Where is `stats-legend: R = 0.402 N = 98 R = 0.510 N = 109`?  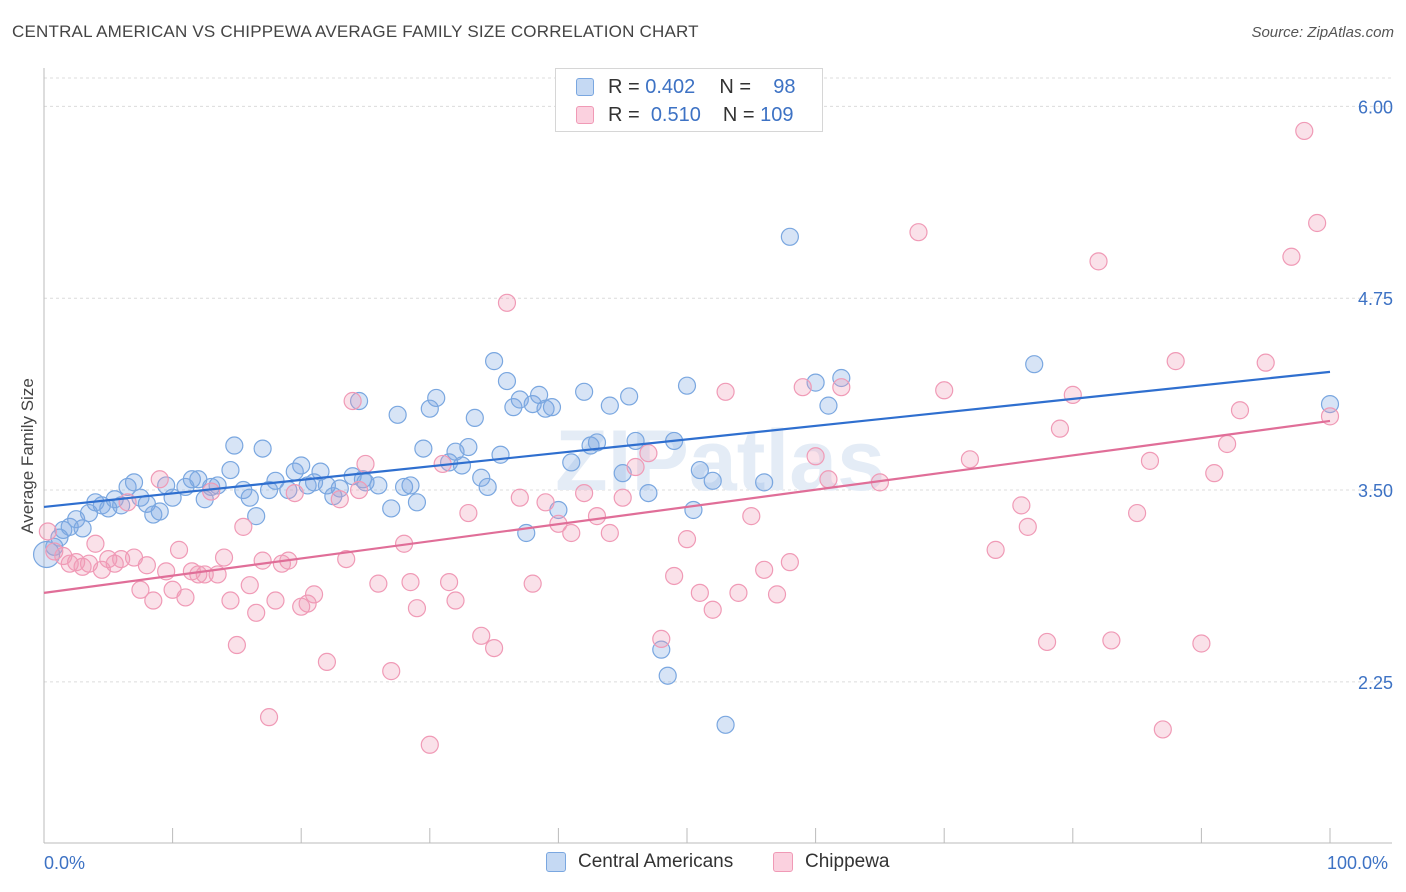 stats-legend: R = 0.402 N = 98 R = 0.510 N = 109 is located at coordinates (689, 100).